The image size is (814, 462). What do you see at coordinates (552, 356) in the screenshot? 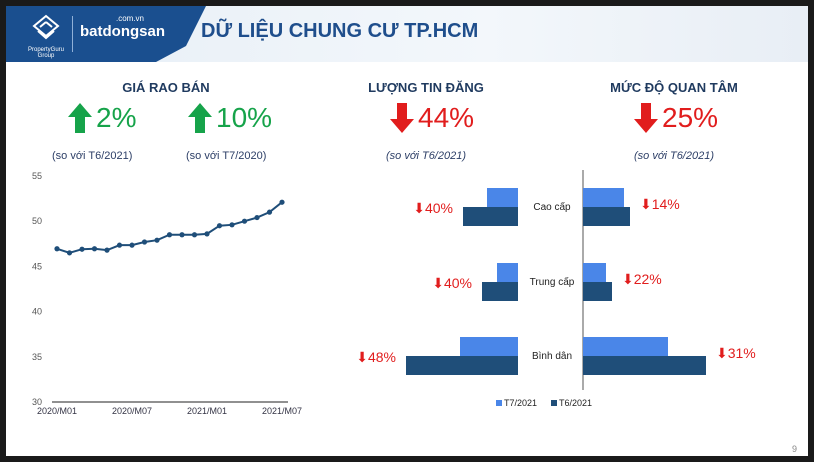
I see `category-label: Bình dân` at bounding box center [552, 356].